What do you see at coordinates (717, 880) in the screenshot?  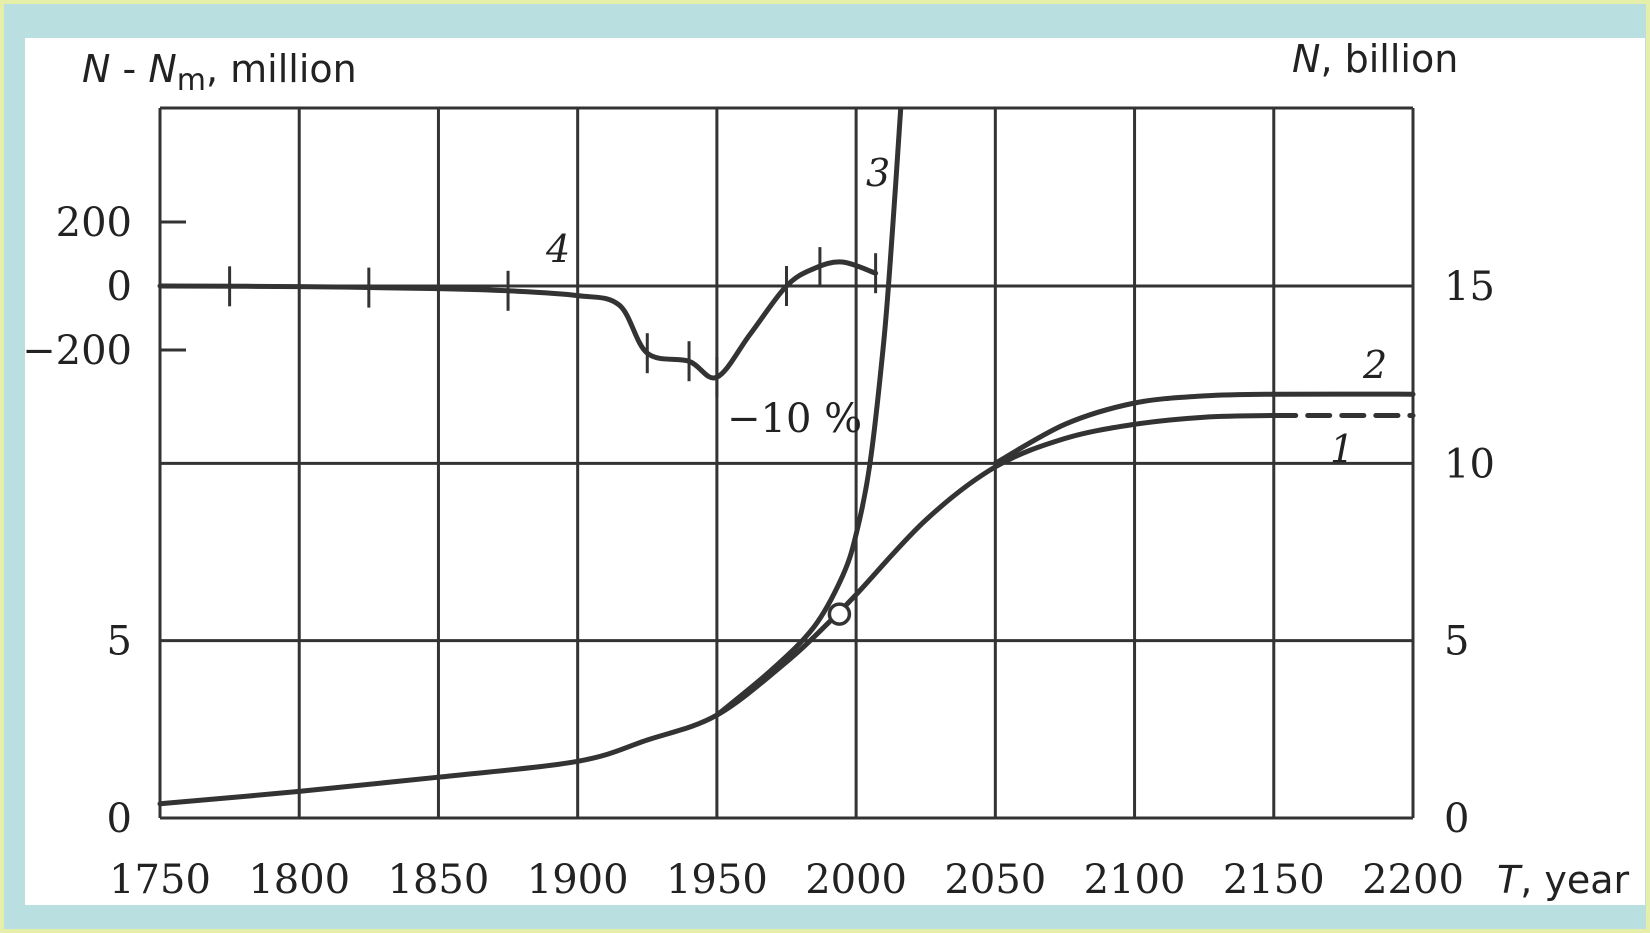 I see `x-tick-label-1950: 1950` at bounding box center [717, 880].